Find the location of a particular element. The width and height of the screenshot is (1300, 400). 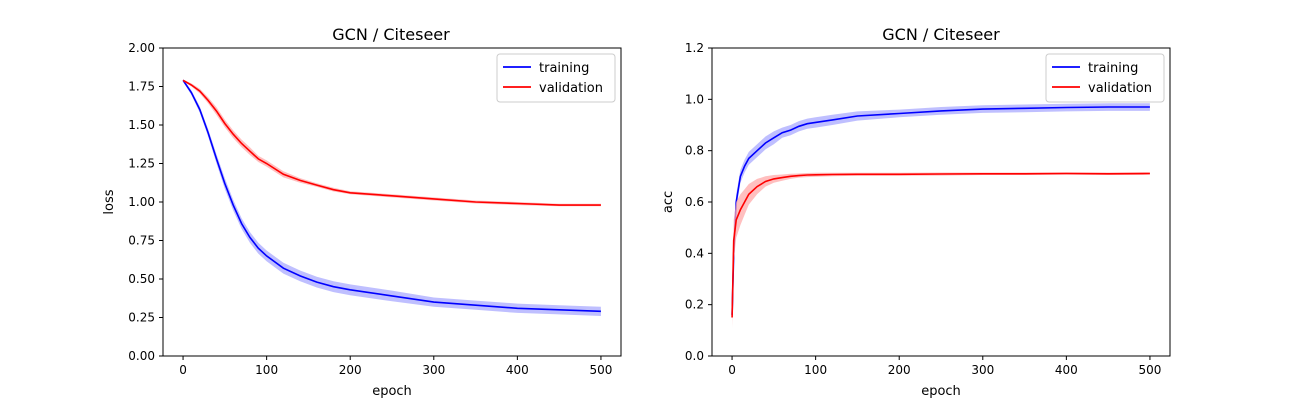

y-tick-label: 1.50 is located at coordinates (141, 125).